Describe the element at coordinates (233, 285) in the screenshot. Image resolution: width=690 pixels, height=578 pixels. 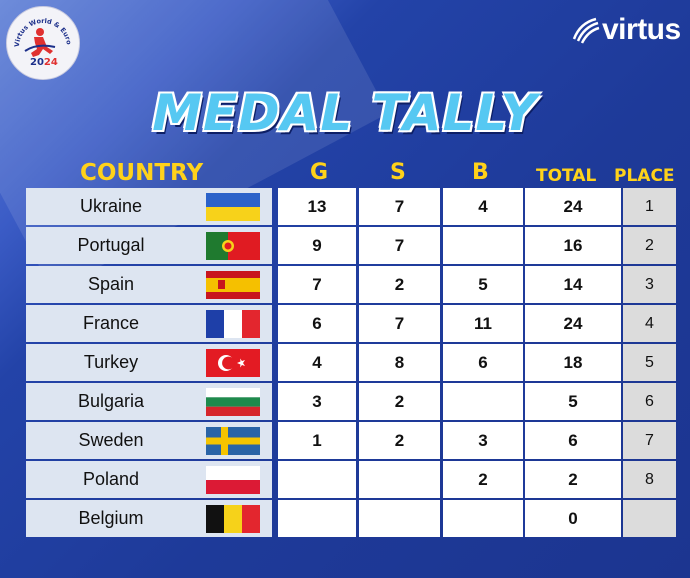
I see `spain-flag-icon` at that location.